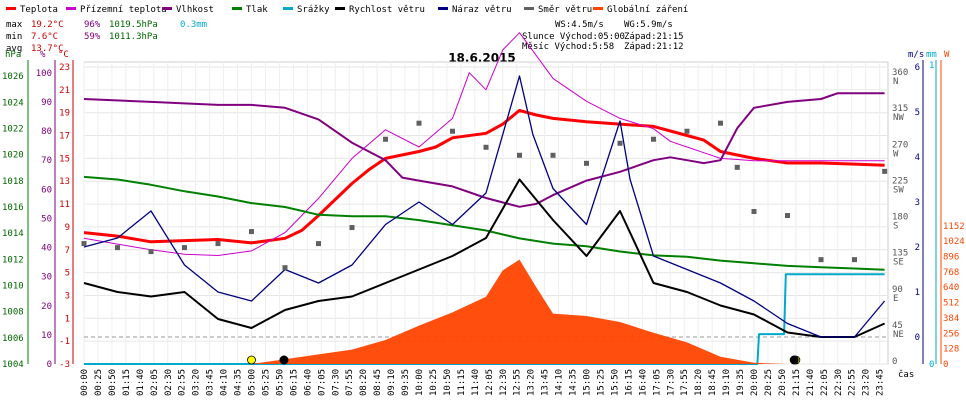 Image resolution: width=966 pixels, height=400 pixels. I want to click on x-tick-label: 21:15, so click(797, 382).